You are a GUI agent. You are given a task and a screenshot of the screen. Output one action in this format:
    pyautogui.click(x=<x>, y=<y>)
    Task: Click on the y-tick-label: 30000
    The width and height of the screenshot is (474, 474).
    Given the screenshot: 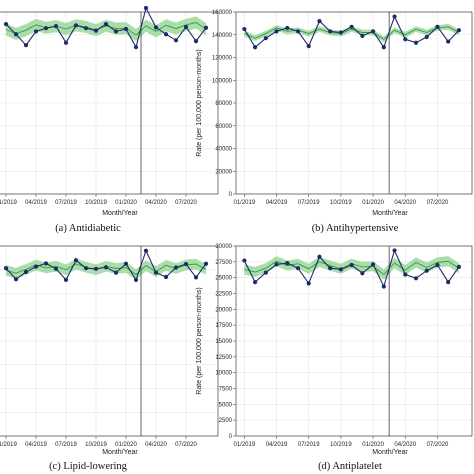 What is the action you would take?
    pyautogui.click(x=223, y=247)
    